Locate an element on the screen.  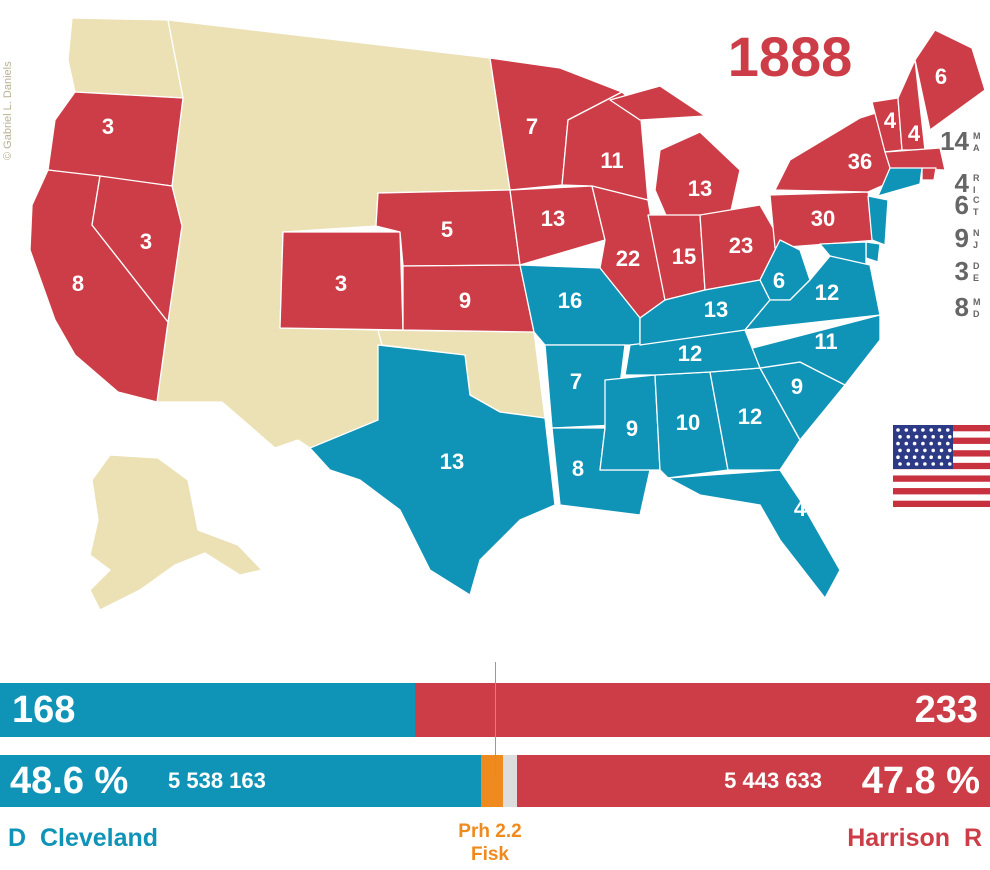
democrat-candidate-label: D Cleveland is located at coordinates (83, 838).